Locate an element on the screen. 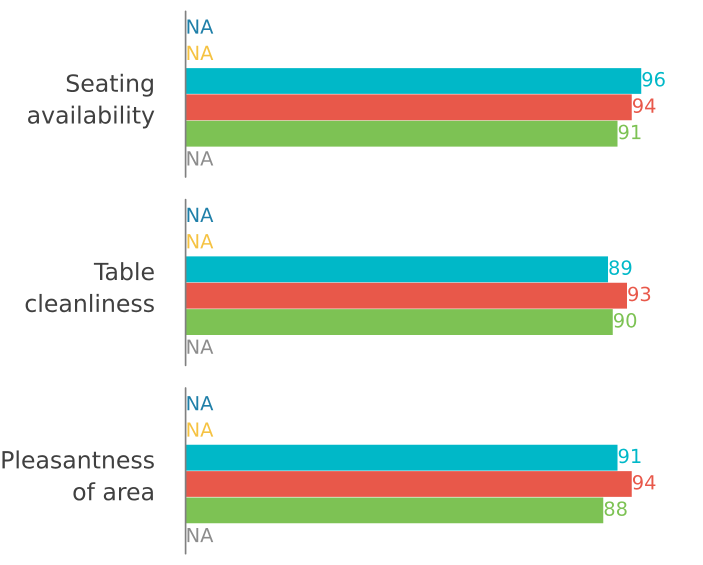 This screenshot has width=703, height=565. data-label: 93 is located at coordinates (639, 294).